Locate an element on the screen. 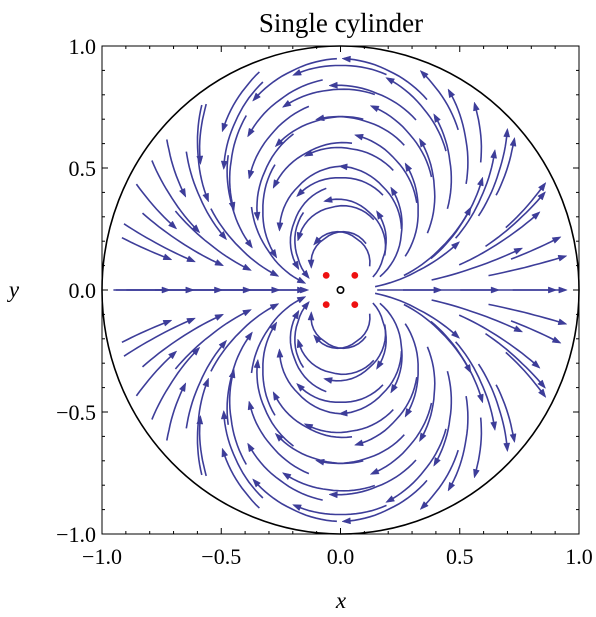  chart-title: Single cylinder is located at coordinates (341, 23).